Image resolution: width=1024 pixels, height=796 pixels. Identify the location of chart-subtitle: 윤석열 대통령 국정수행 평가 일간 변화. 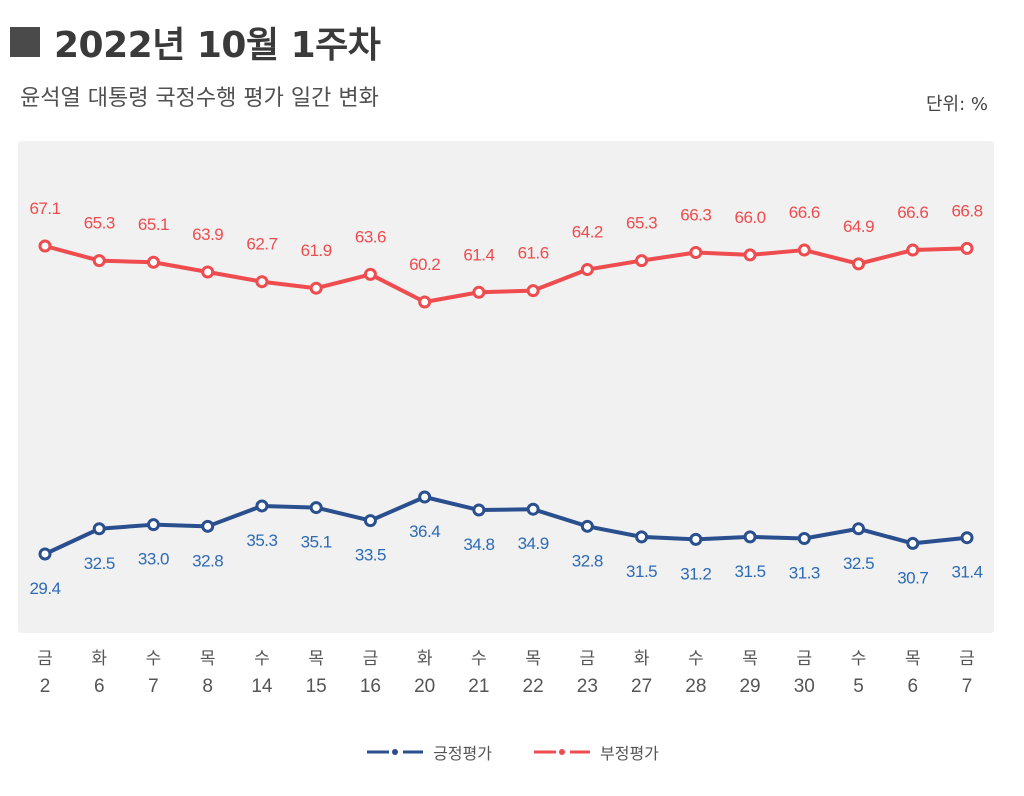
(199, 98).